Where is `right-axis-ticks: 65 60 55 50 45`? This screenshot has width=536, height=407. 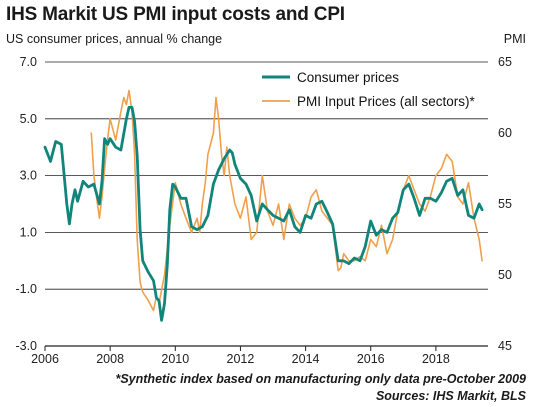 right-axis-ticks: 65 60 55 50 45 is located at coordinates (505, 204).